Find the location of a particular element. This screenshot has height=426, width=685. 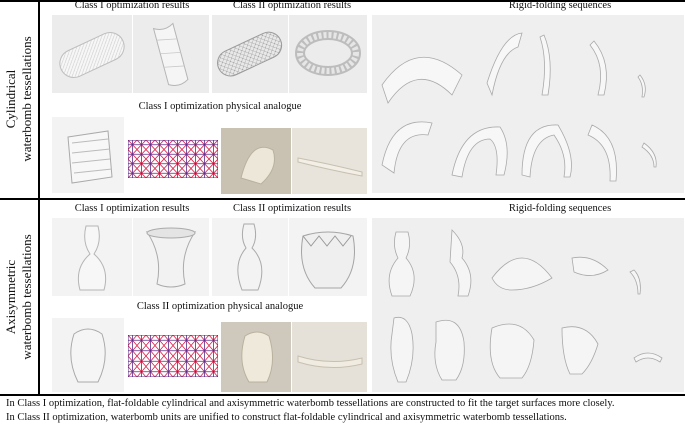

analogue-title: Class I optimization physical analogue is located at coordinates (220, 106).